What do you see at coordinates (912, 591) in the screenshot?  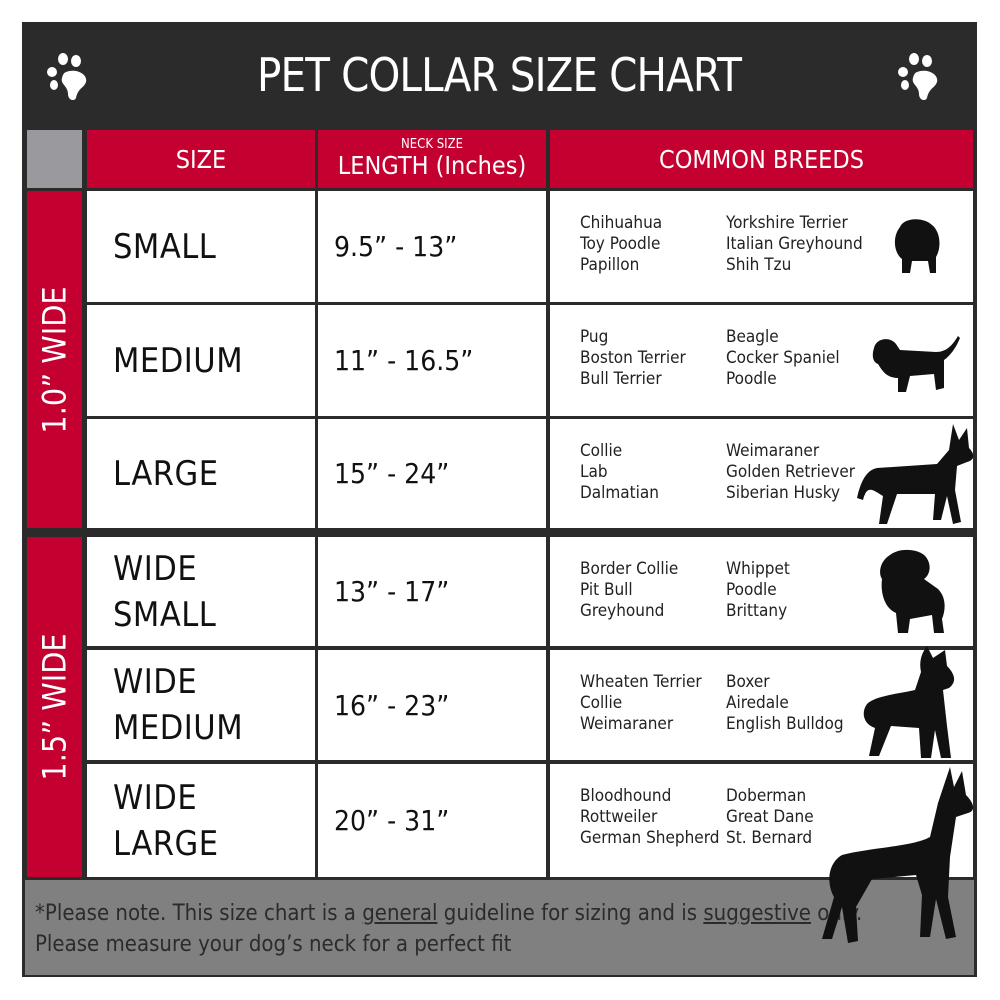 I see `bulldog-silhouette-icon` at bounding box center [912, 591].